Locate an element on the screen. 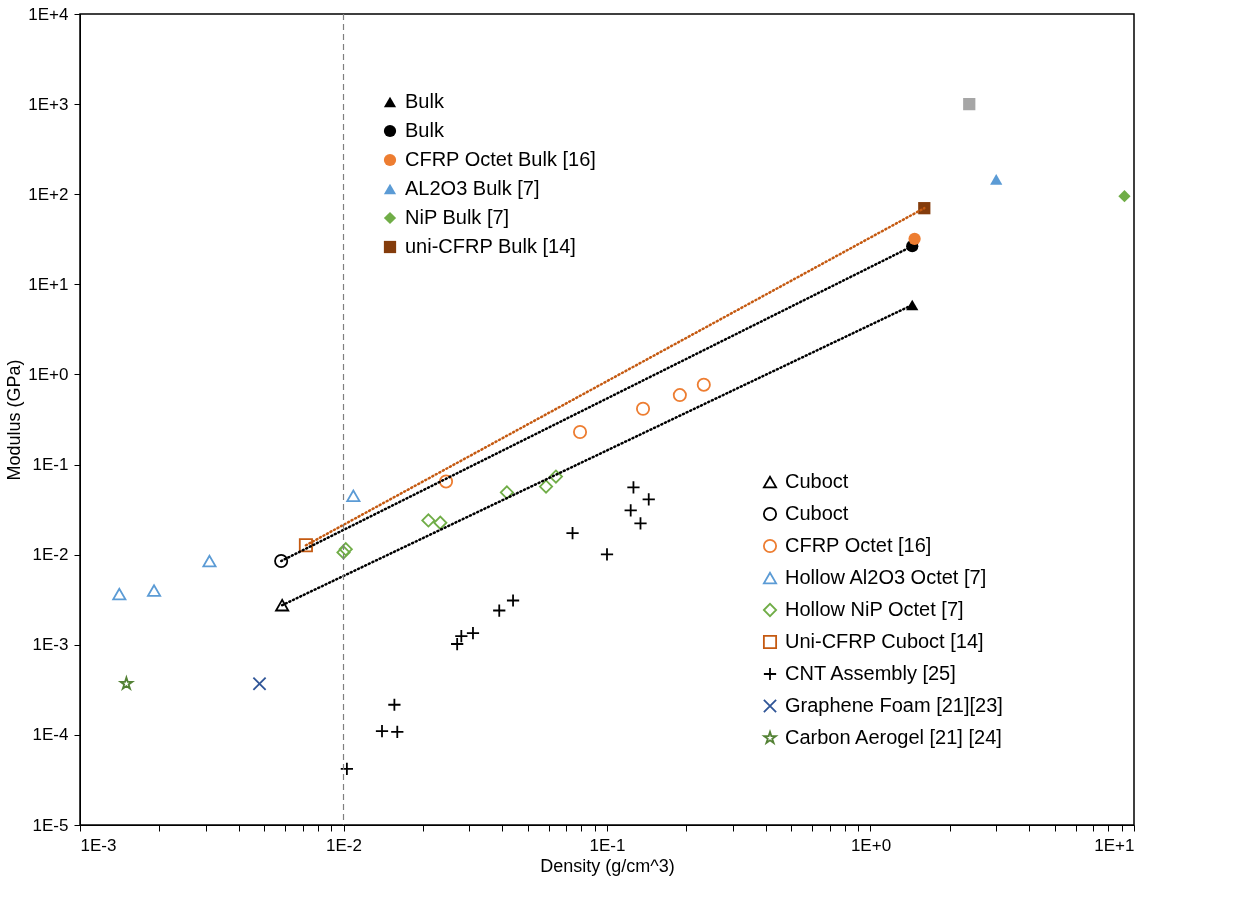  x-tick-label: 1E-2 is located at coordinates (344, 845).